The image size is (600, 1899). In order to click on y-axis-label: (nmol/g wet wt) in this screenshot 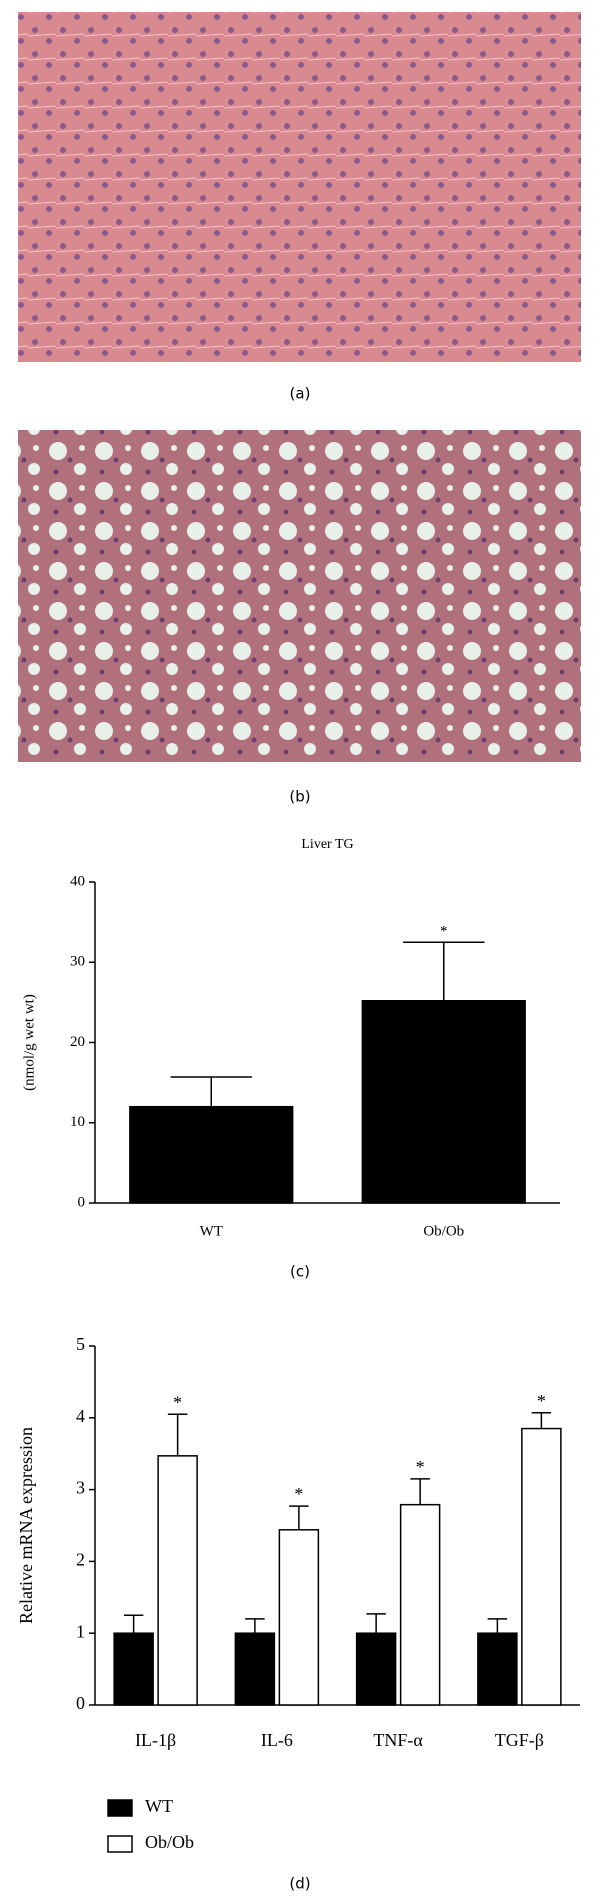, I will do `click(29, 1042)`.